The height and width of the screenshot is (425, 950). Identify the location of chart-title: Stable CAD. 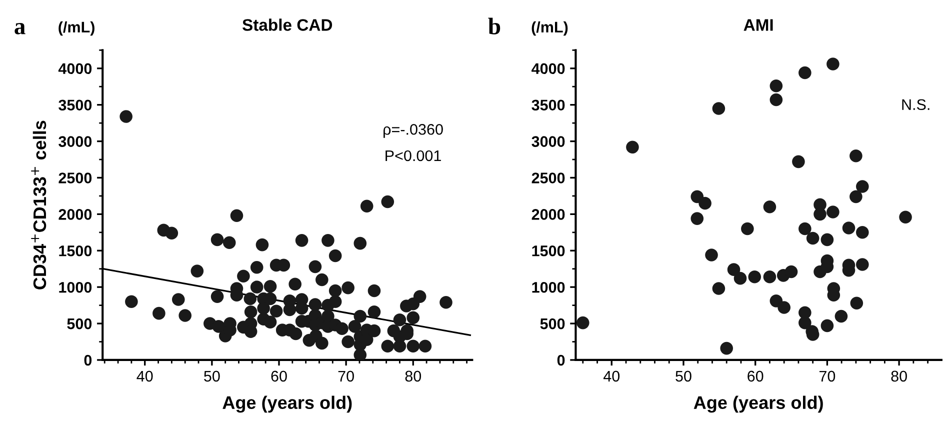
(287, 24).